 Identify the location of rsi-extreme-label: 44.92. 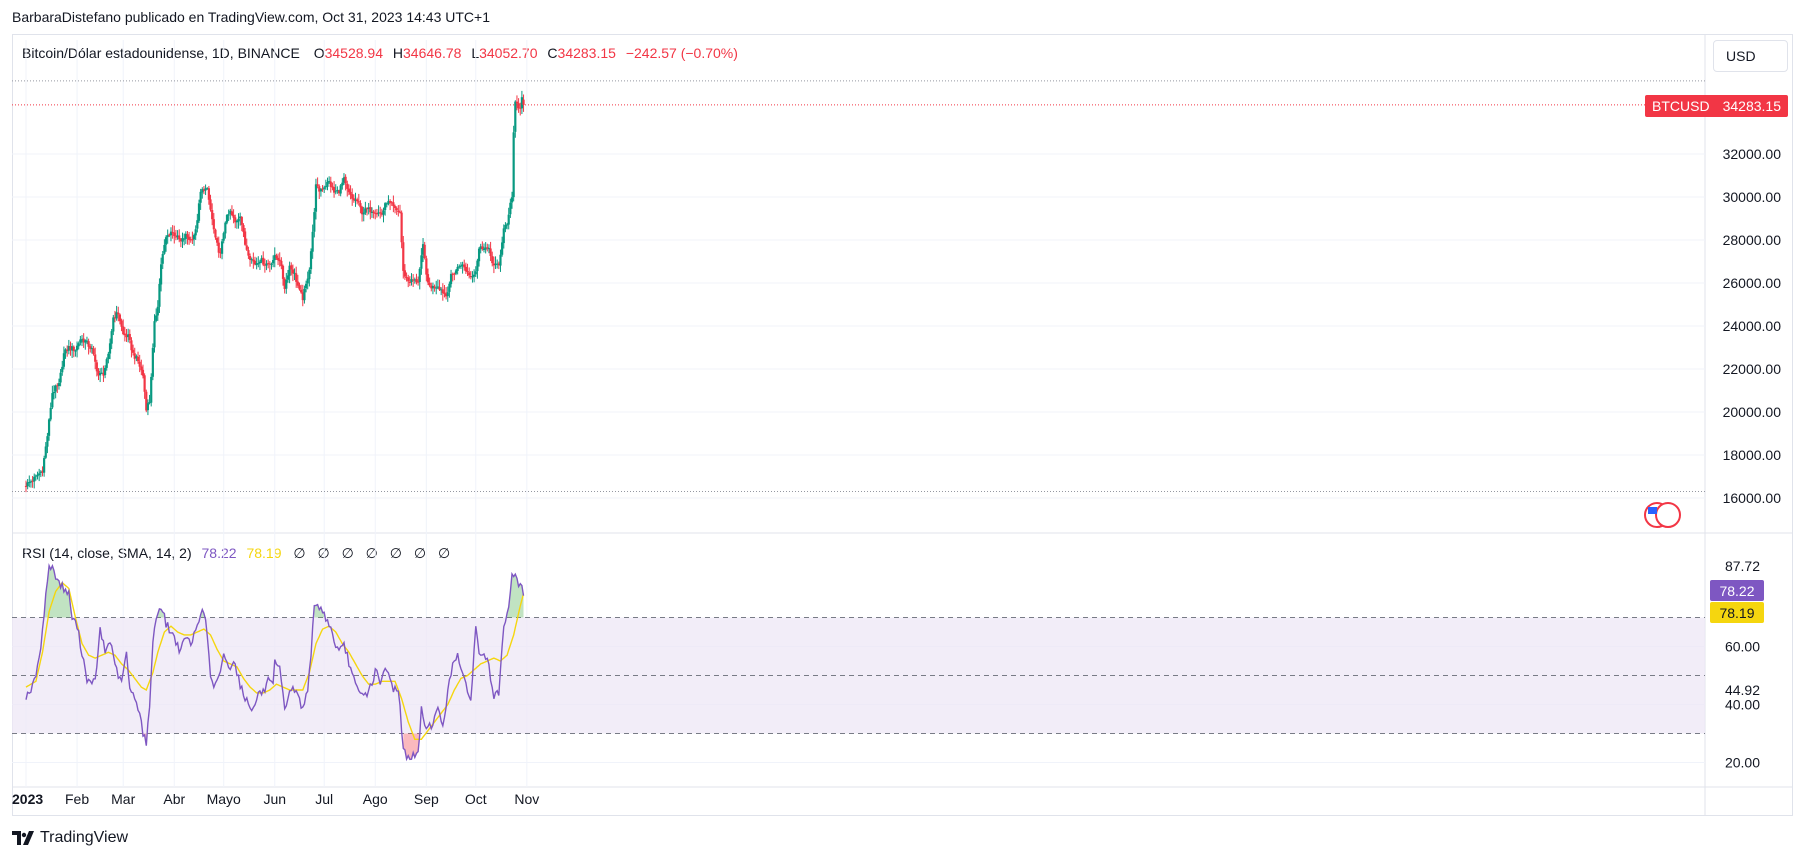
(1742, 690).